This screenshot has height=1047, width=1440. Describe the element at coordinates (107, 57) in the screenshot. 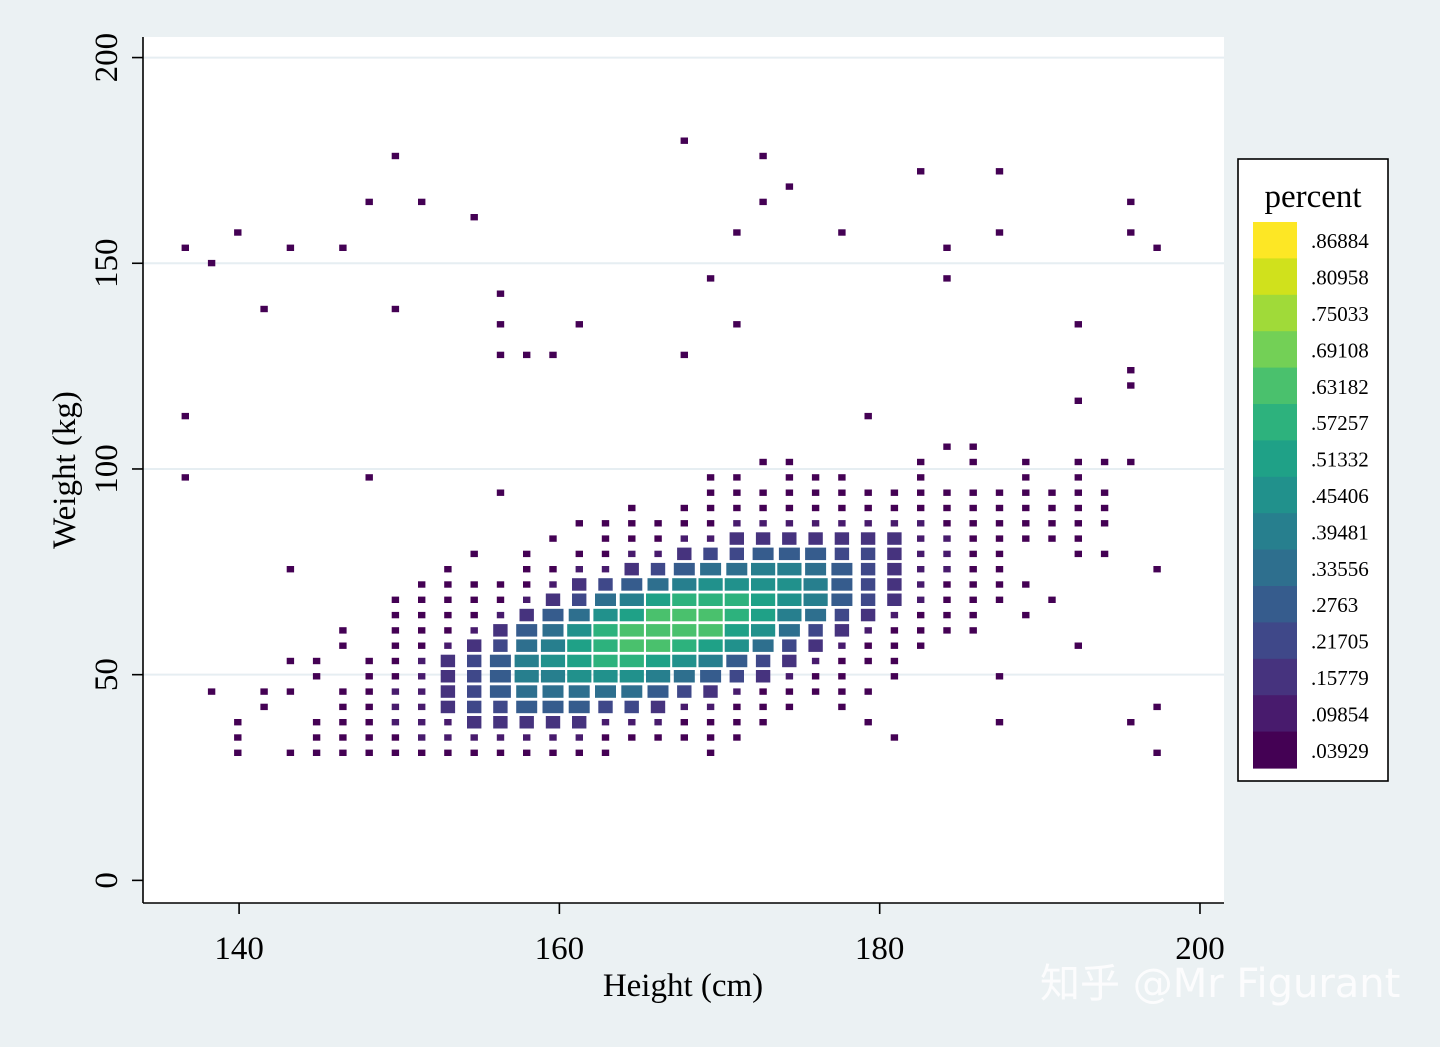

I see `y-tick-label: 200` at that location.